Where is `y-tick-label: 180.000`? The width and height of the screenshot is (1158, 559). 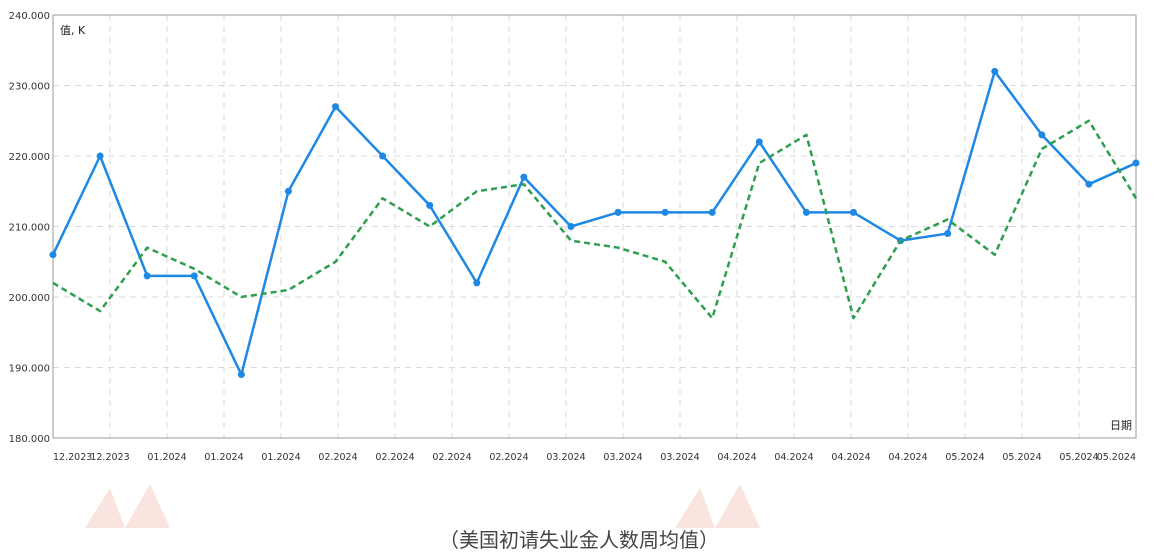
y-tick-label: 180.000 is located at coordinates (29, 439).